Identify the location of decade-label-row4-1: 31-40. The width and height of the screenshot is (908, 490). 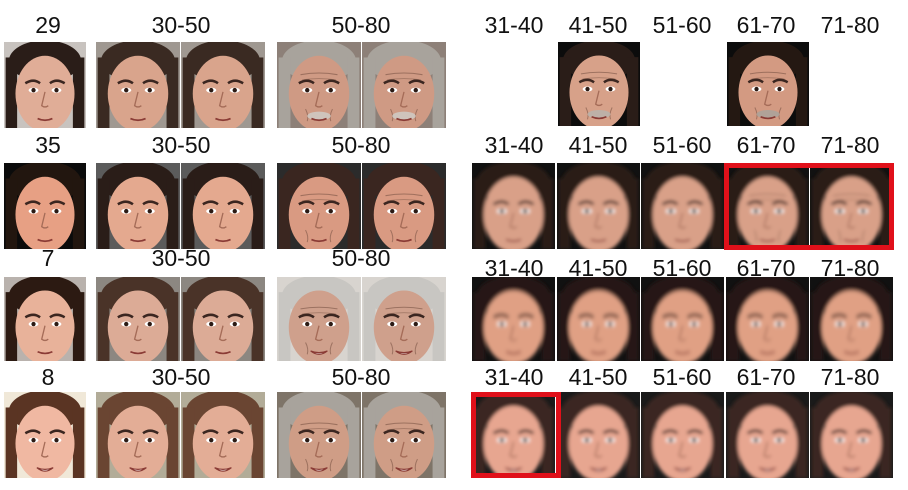
(514, 377).